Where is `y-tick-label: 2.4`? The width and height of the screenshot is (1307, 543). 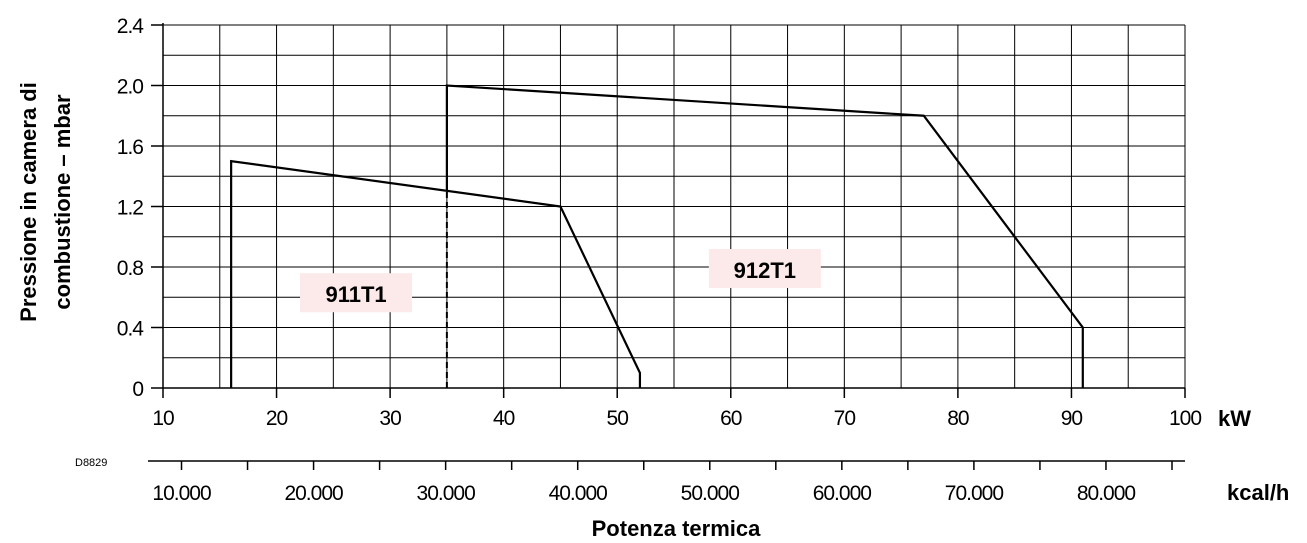
y-tick-label: 2.4 is located at coordinates (131, 26).